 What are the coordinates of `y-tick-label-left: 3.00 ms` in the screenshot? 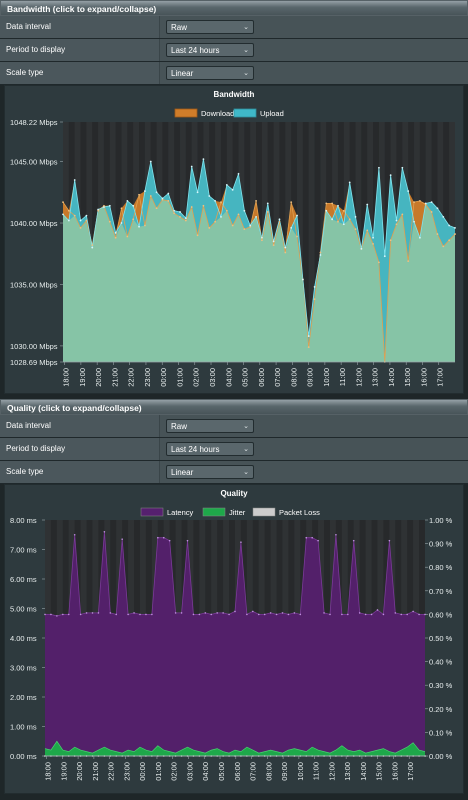 It's located at (23, 668).